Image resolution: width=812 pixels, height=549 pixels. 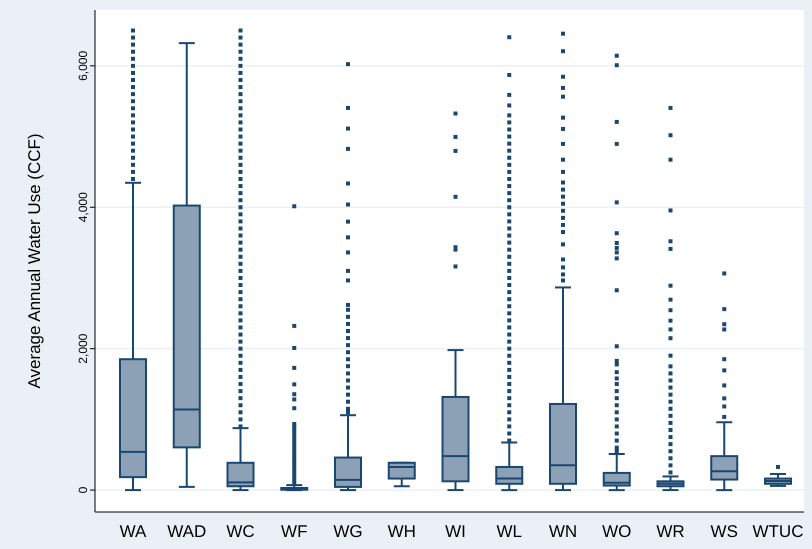 I want to click on x-tick-label: WI, so click(x=455, y=531).